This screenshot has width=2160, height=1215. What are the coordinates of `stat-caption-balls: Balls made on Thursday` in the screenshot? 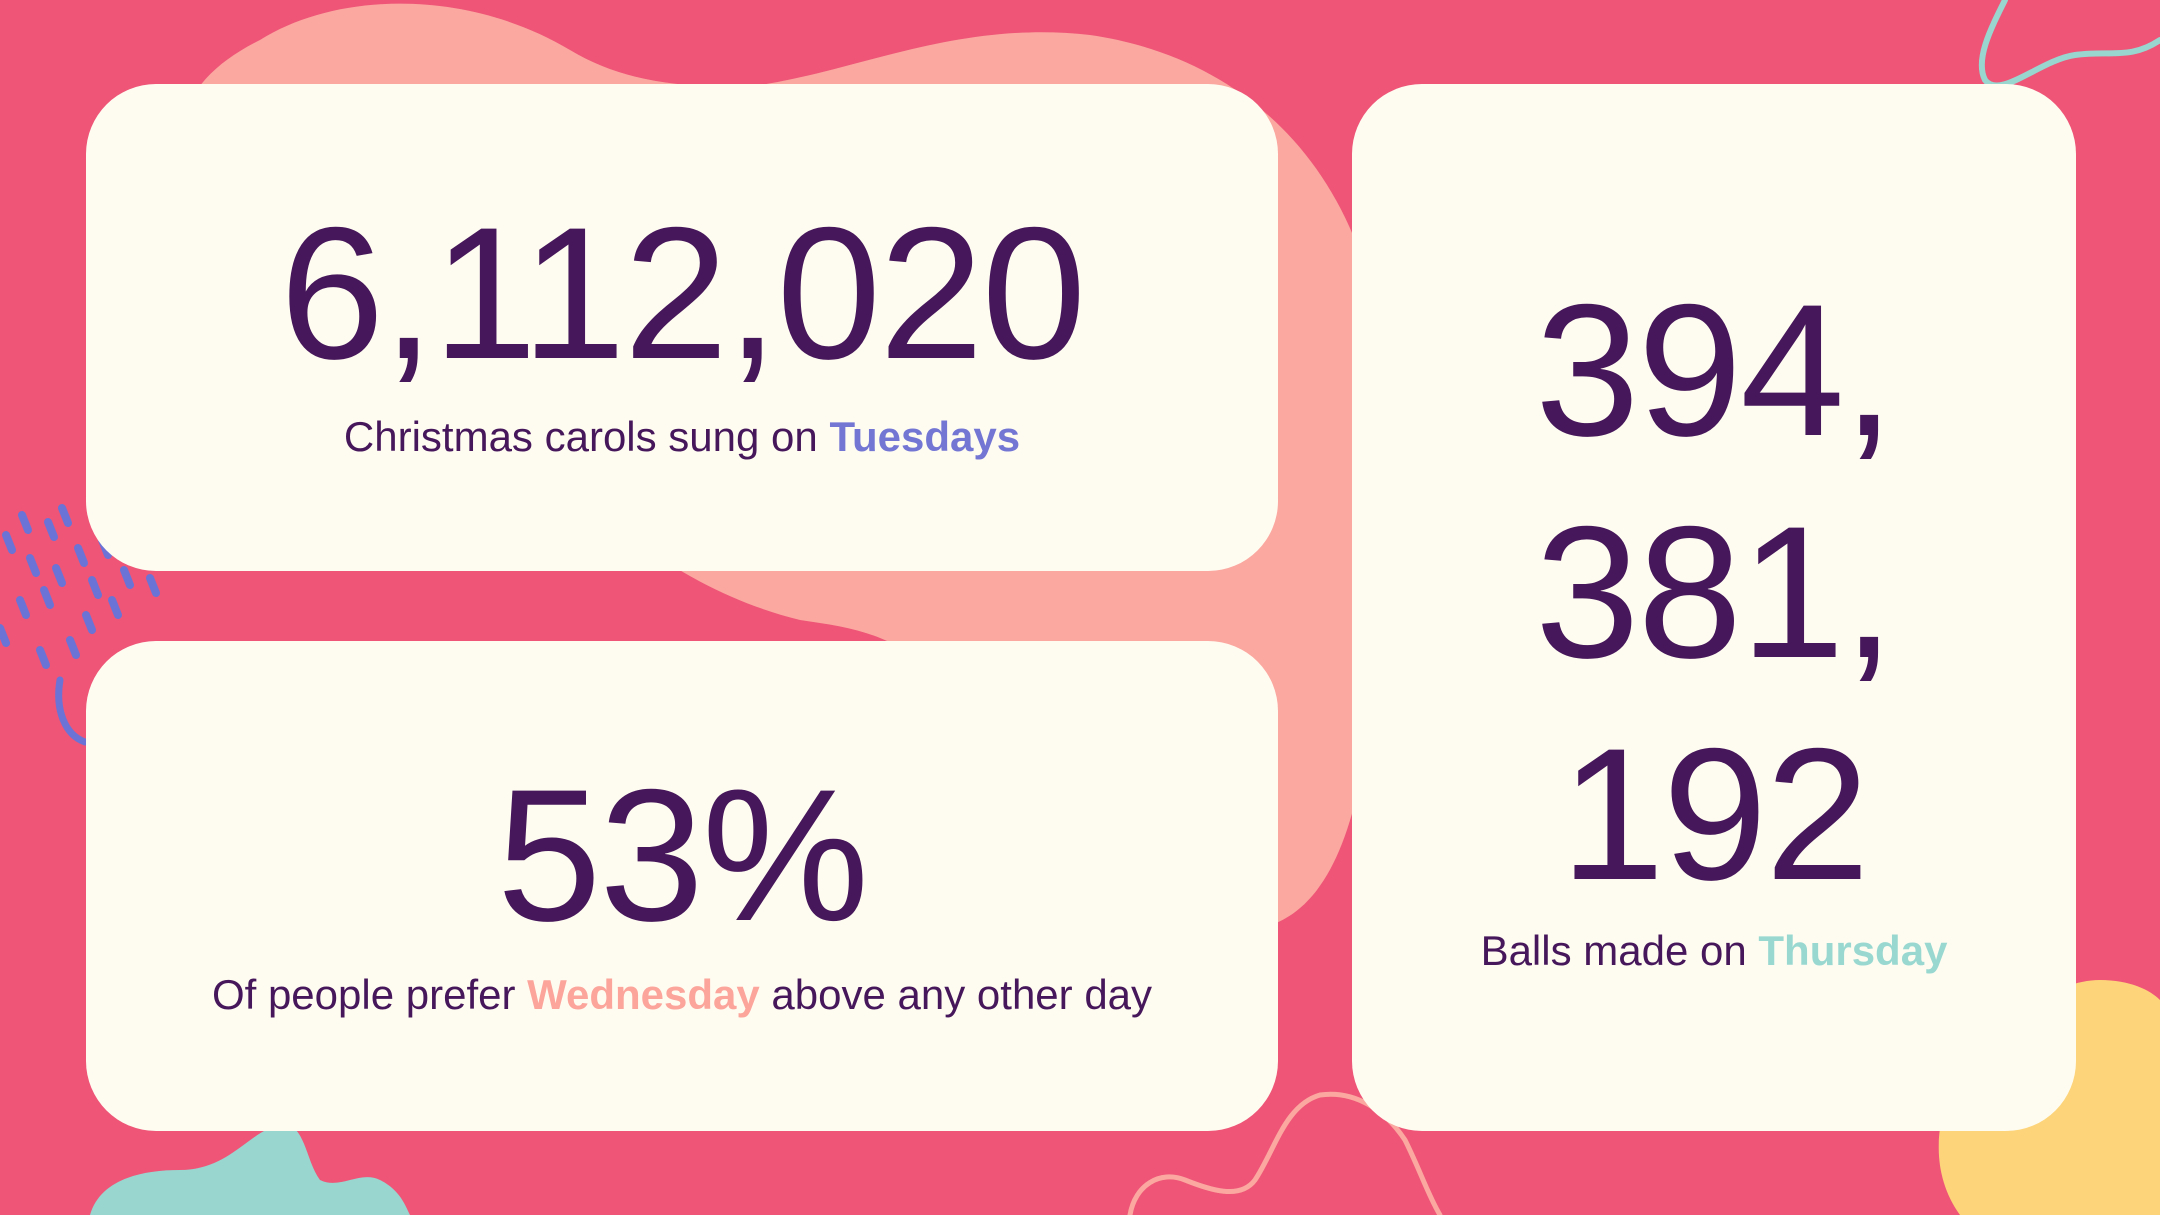 It's located at (1714, 951).